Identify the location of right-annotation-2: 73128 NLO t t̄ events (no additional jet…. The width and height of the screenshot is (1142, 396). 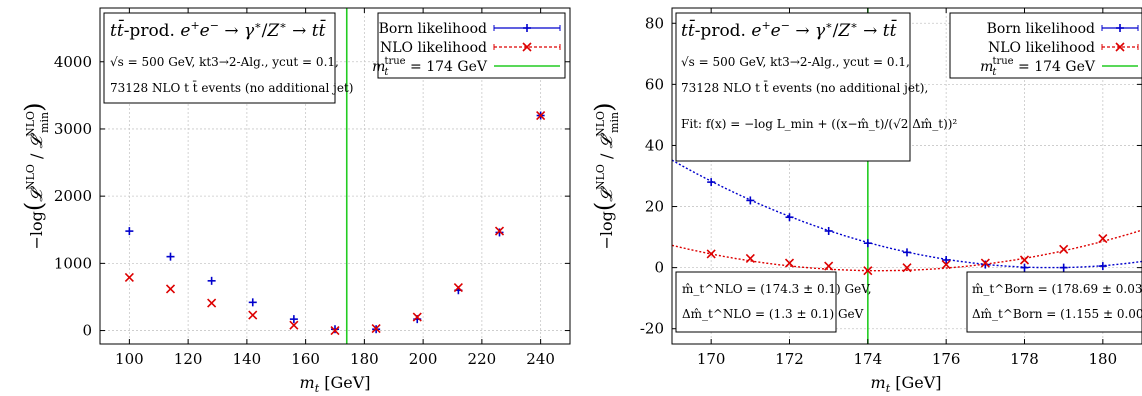
(804, 87).